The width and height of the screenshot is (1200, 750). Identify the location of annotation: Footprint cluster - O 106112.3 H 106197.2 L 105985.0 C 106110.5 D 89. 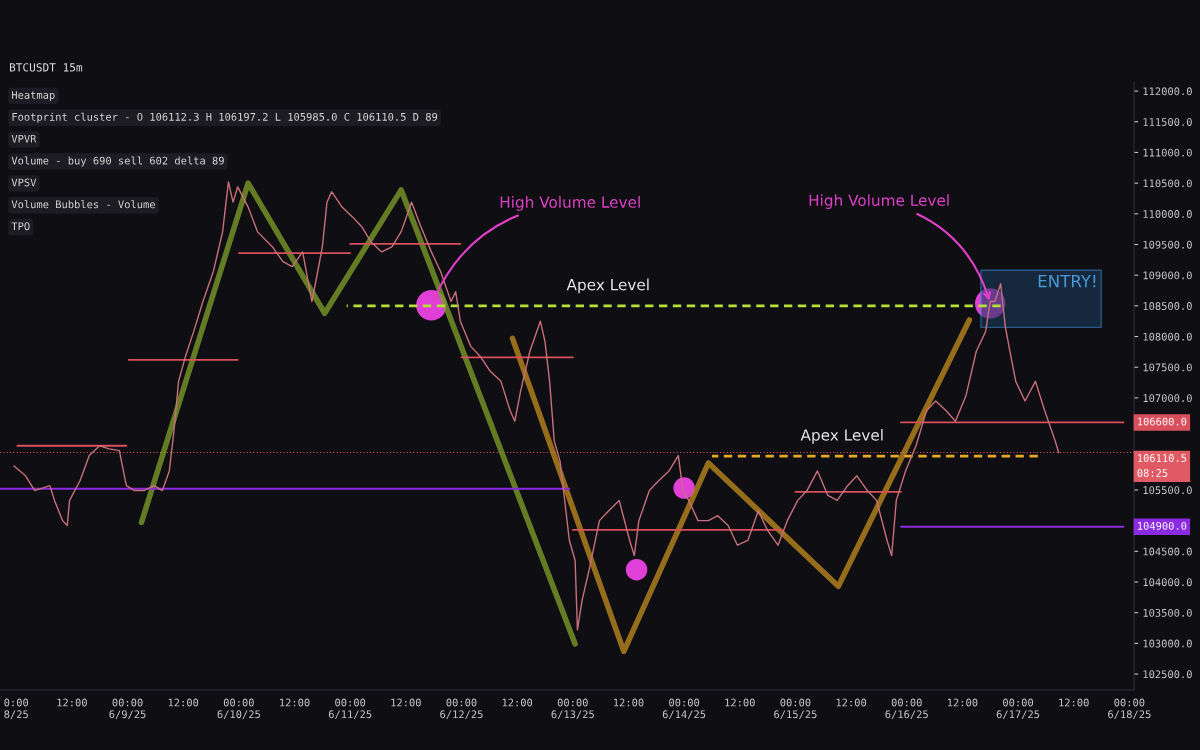
(225, 117).